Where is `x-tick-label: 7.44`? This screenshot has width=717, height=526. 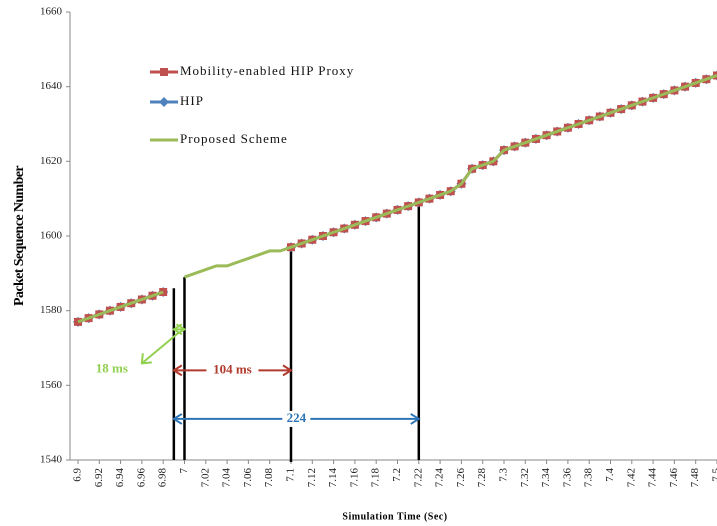
x-tick-label: 7.44 is located at coordinates (653, 478).